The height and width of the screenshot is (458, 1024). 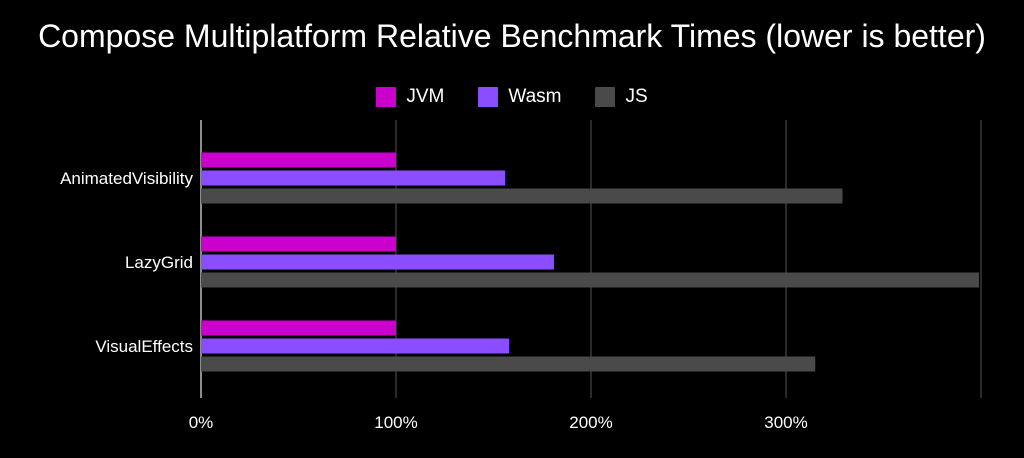 I want to click on bar-jvm-lazygrid, so click(x=298, y=244).